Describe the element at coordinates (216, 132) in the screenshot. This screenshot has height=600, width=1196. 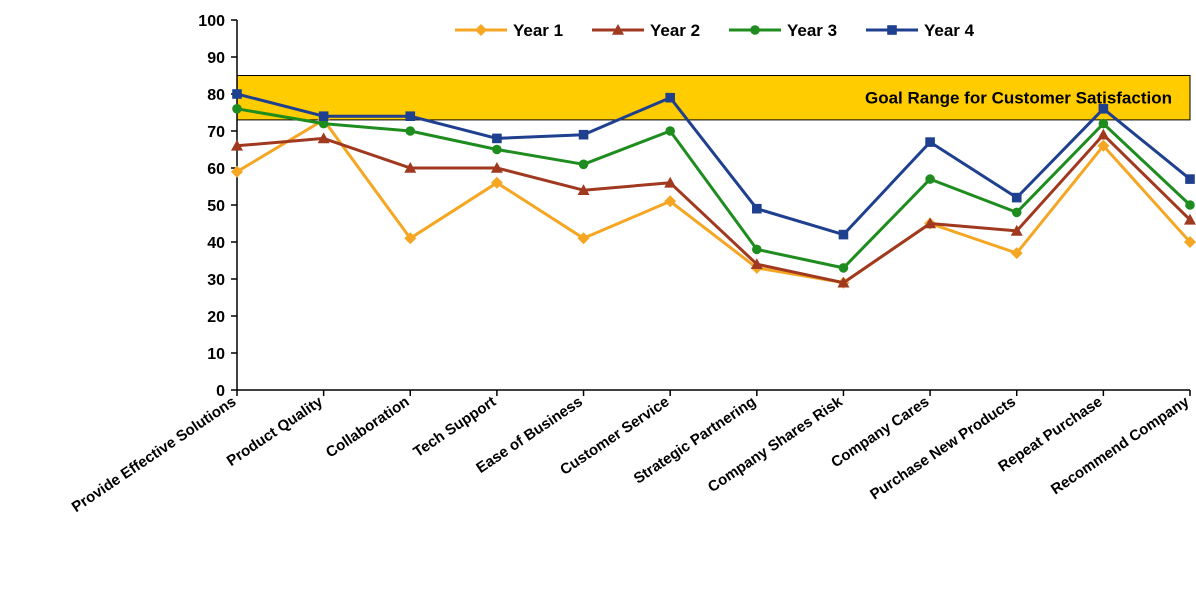
I see `y-tick-label: 70` at that location.